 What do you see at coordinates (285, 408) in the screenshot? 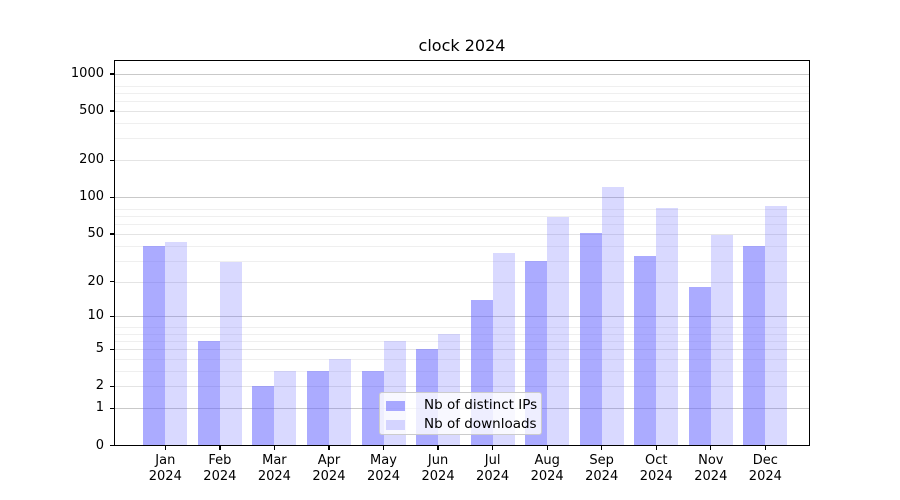
I see `bar-downloads-mar` at bounding box center [285, 408].